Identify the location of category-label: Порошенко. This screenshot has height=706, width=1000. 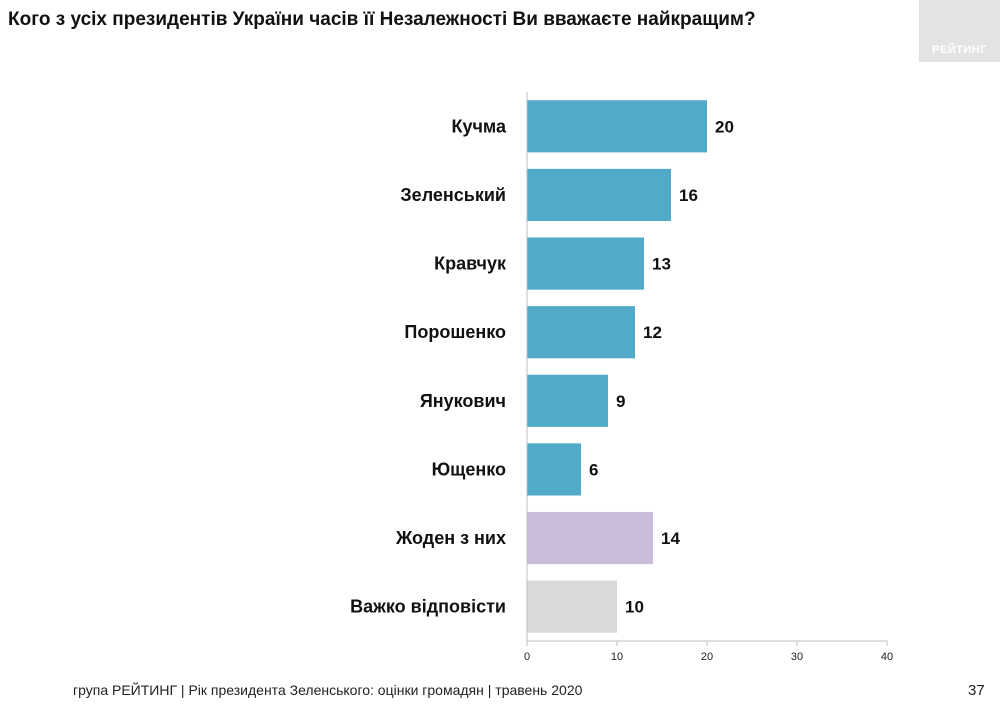
(455, 332).